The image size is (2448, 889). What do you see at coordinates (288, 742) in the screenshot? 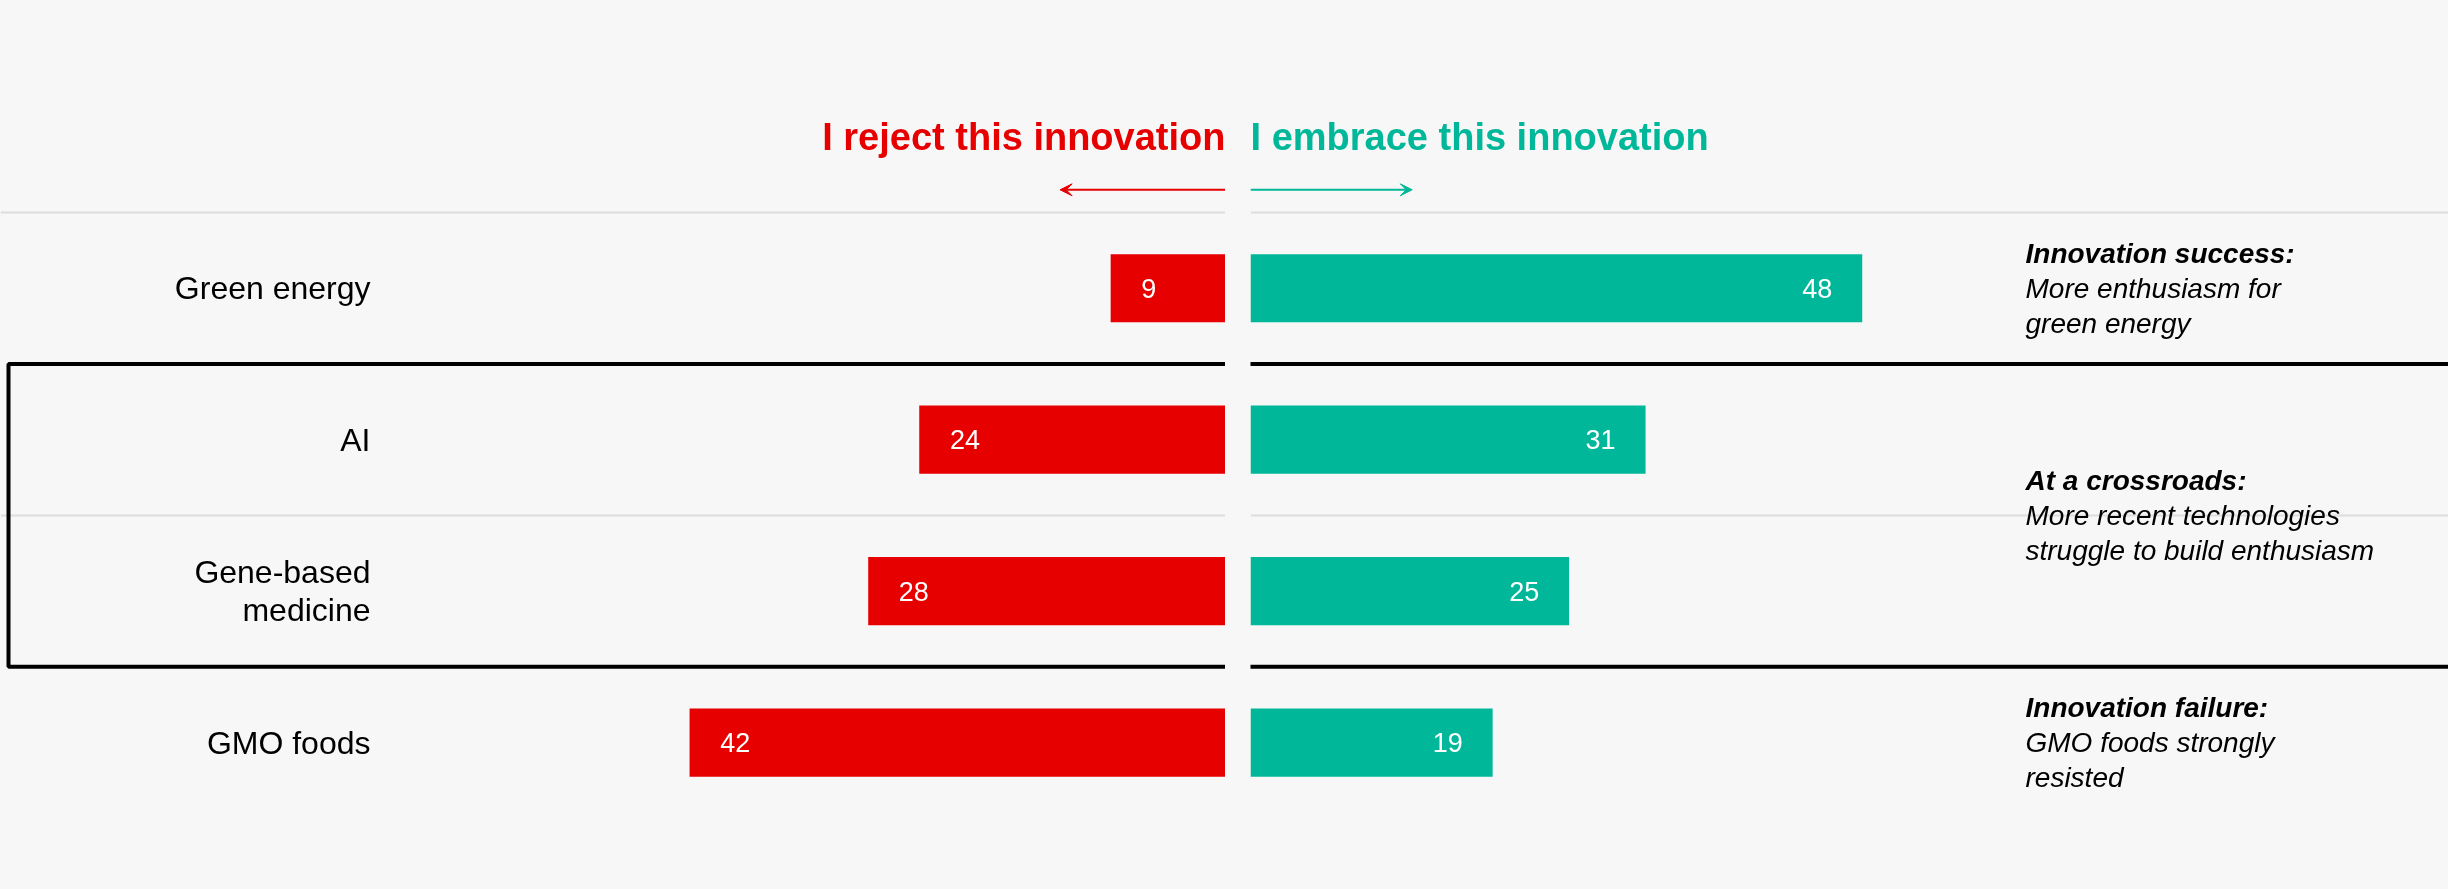
I see `y-tick-label: GMO foods` at bounding box center [288, 742].